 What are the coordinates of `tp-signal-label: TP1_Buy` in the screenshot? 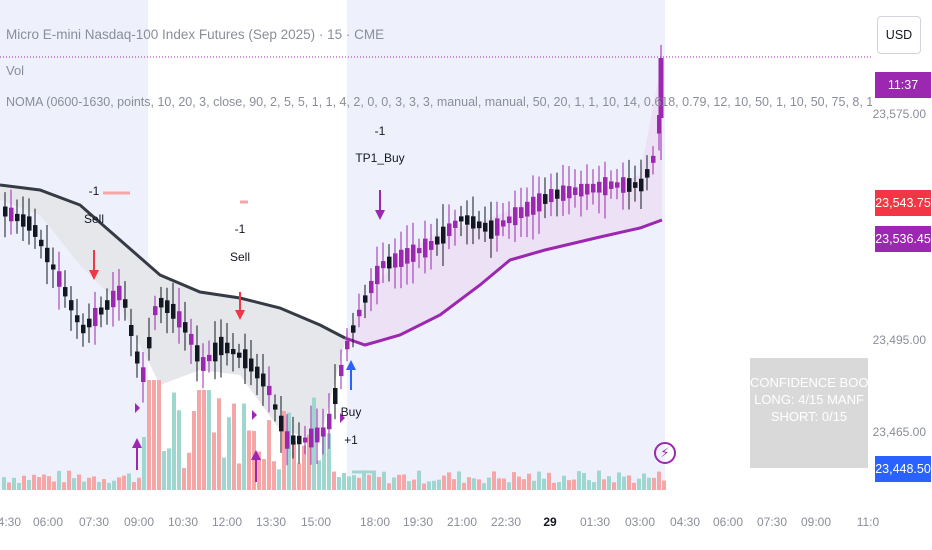 It's located at (380, 158).